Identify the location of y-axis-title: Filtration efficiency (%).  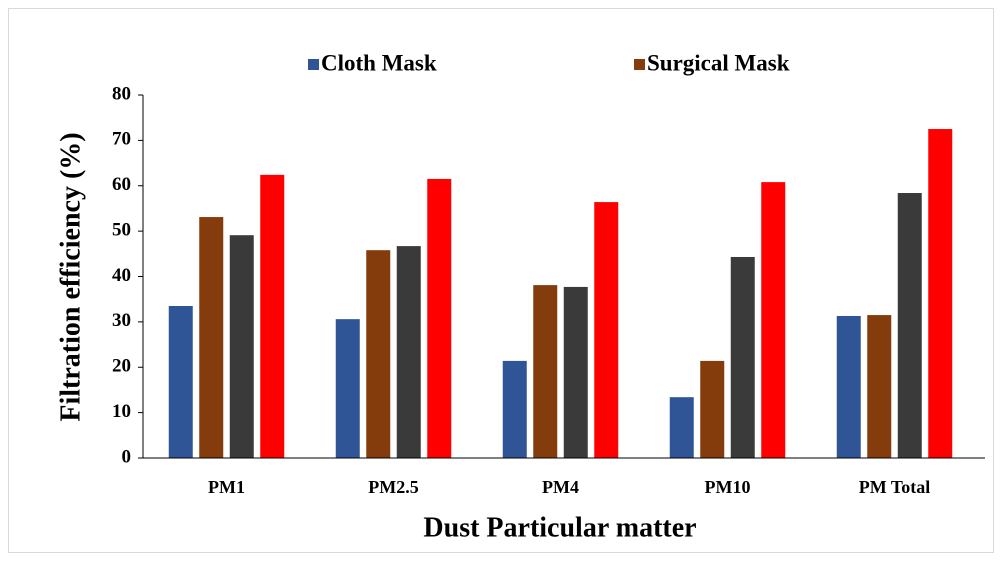
(70, 276).